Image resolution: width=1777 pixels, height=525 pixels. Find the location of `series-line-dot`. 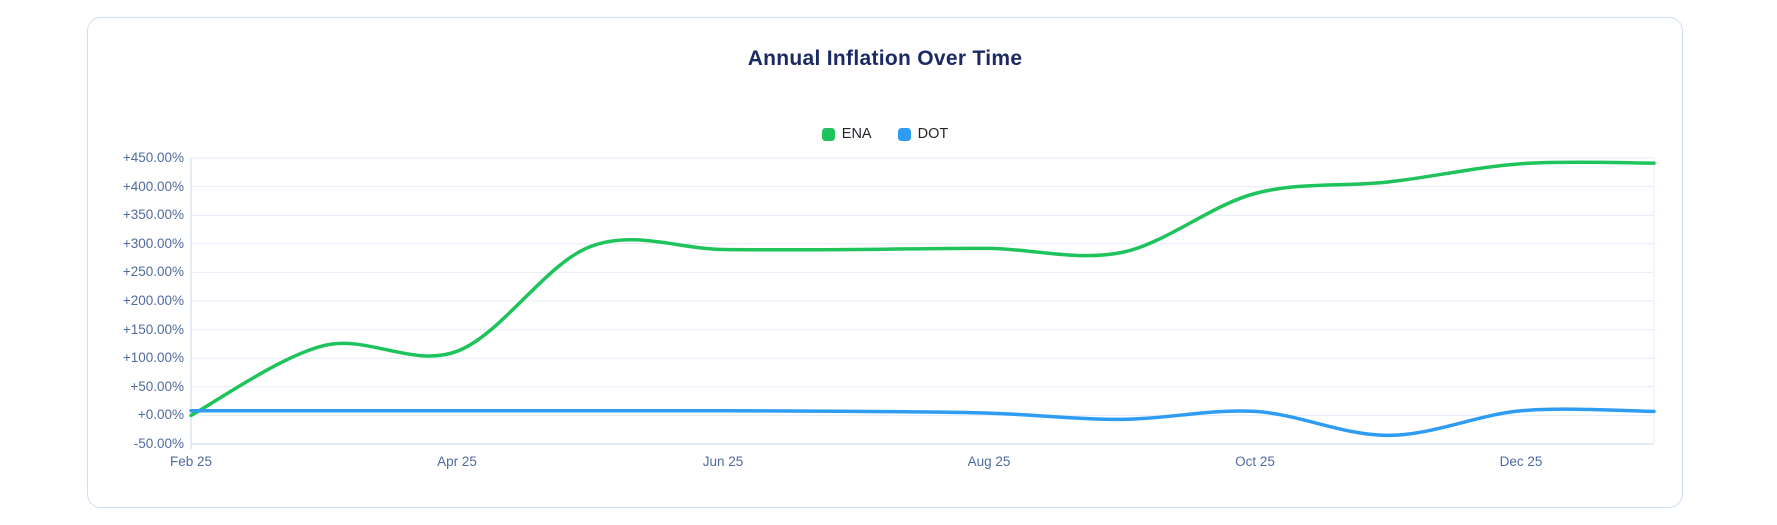

series-line-dot is located at coordinates (922, 422).